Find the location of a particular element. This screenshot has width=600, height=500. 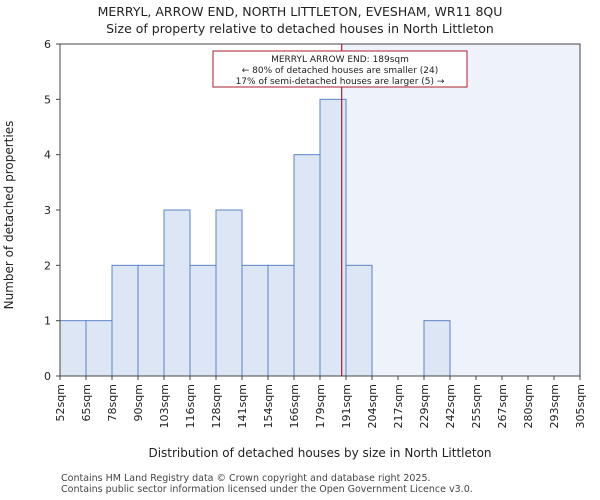

x-tick-label: 280sqm is located at coordinates (528, 406).